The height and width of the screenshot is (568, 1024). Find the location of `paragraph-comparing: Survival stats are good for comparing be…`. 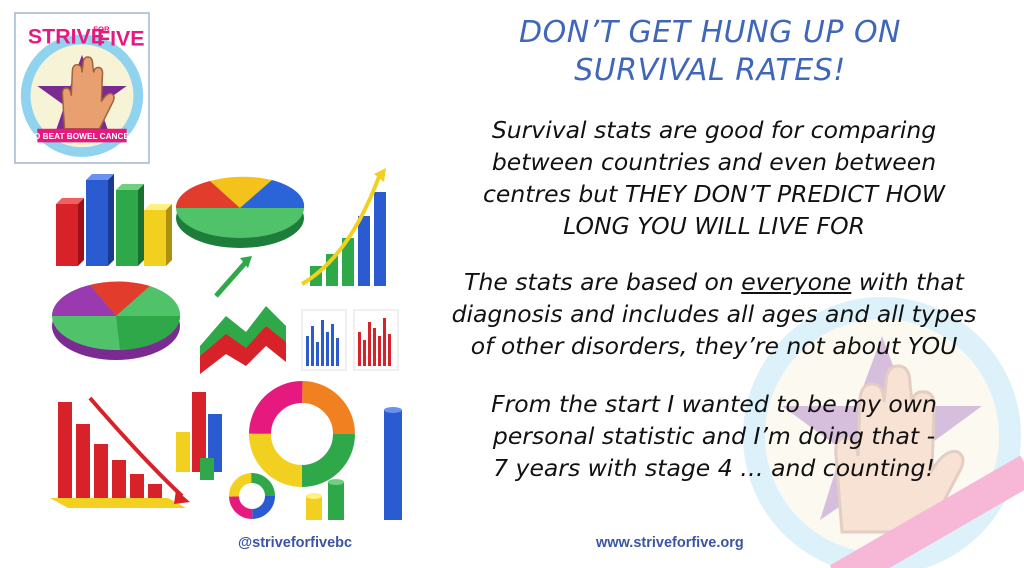

paragraph-comparing: Survival stats are good for comparing be… is located at coordinates (714, 178).